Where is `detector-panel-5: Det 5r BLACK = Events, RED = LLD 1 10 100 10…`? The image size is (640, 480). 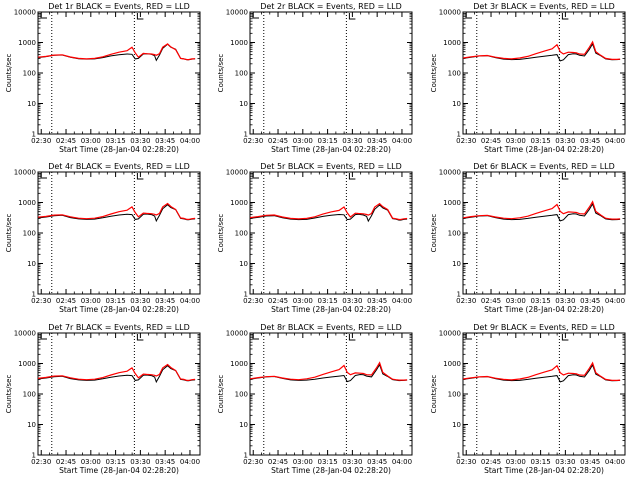 detector-panel-5: Det 5r BLACK = Events, RED = LLD 1 10 100 10… is located at coordinates (315, 238).